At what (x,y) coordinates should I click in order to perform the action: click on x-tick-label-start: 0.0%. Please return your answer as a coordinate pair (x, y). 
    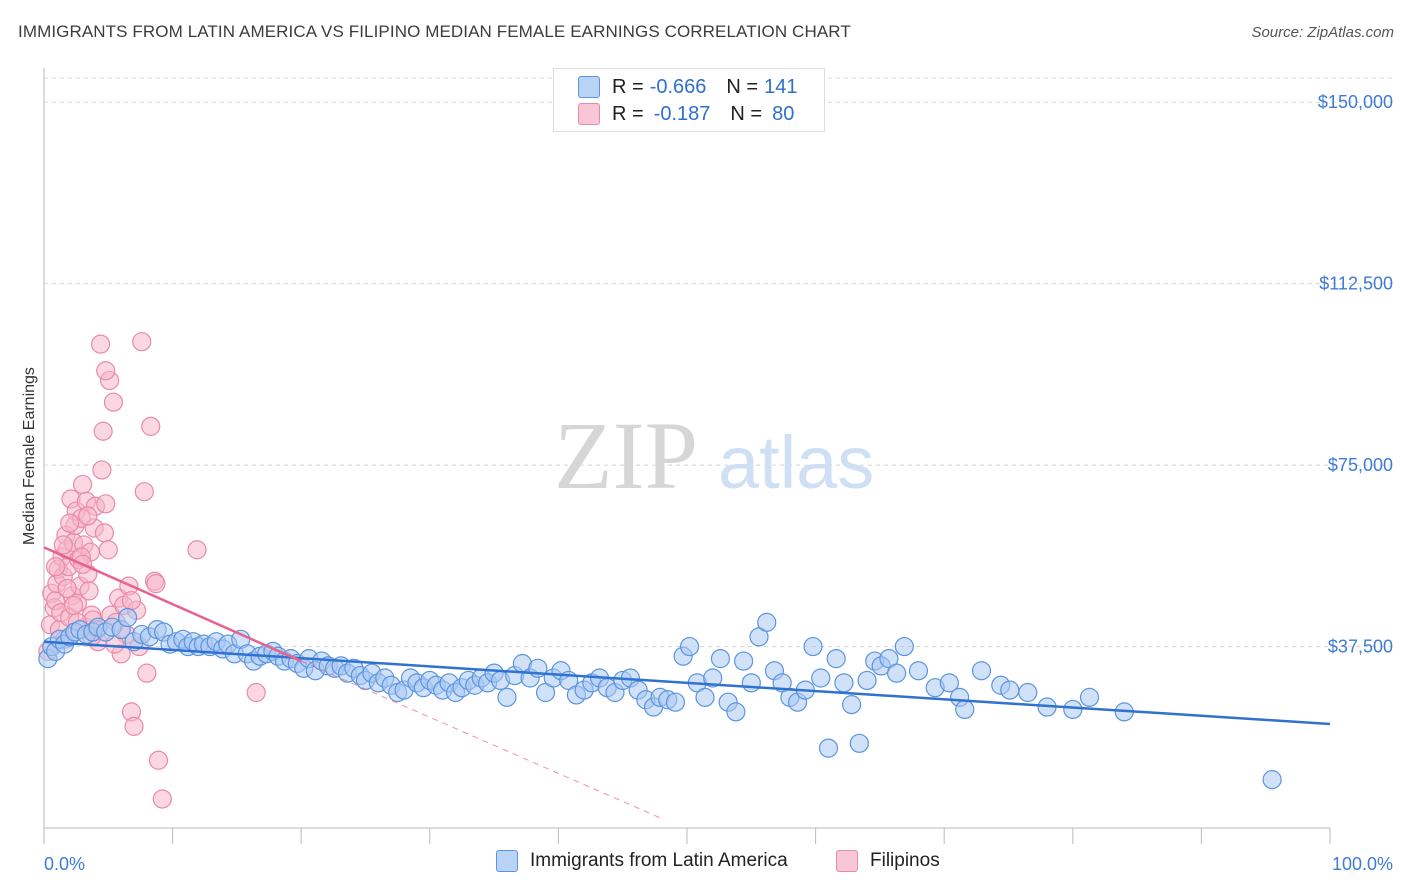
    Looking at the image, I should click on (64, 864).